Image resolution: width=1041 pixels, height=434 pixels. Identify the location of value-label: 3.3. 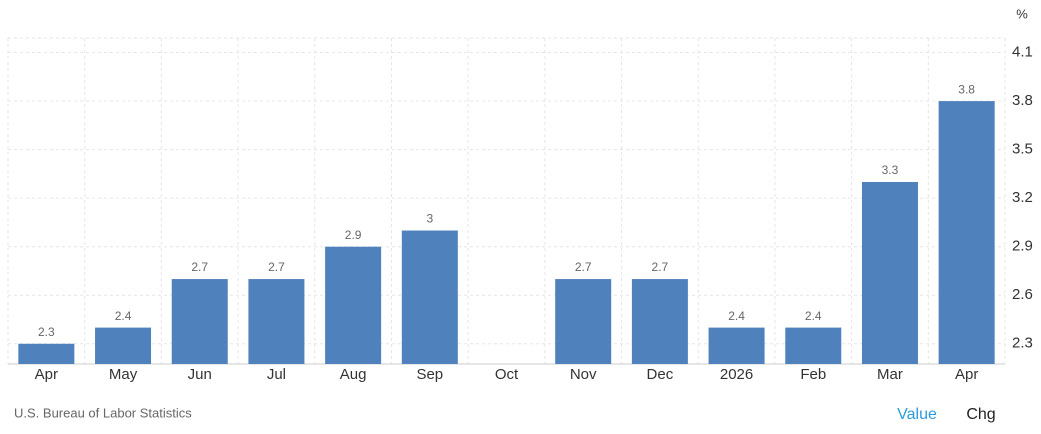
(890, 170).